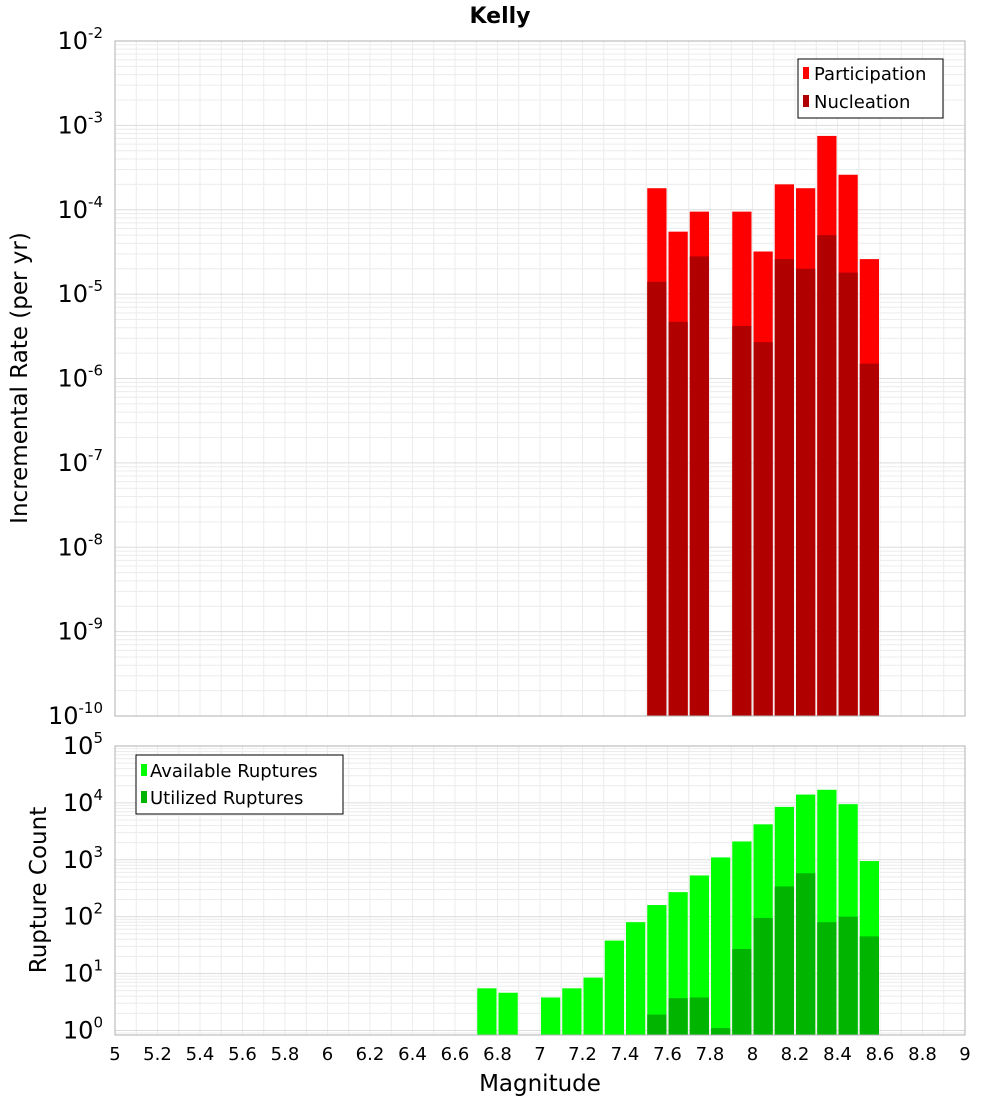 This screenshot has width=1000, height=1100. Describe the element at coordinates (144, 797) in the screenshot. I see `legend-swatch-utilized-ruptures` at that location.